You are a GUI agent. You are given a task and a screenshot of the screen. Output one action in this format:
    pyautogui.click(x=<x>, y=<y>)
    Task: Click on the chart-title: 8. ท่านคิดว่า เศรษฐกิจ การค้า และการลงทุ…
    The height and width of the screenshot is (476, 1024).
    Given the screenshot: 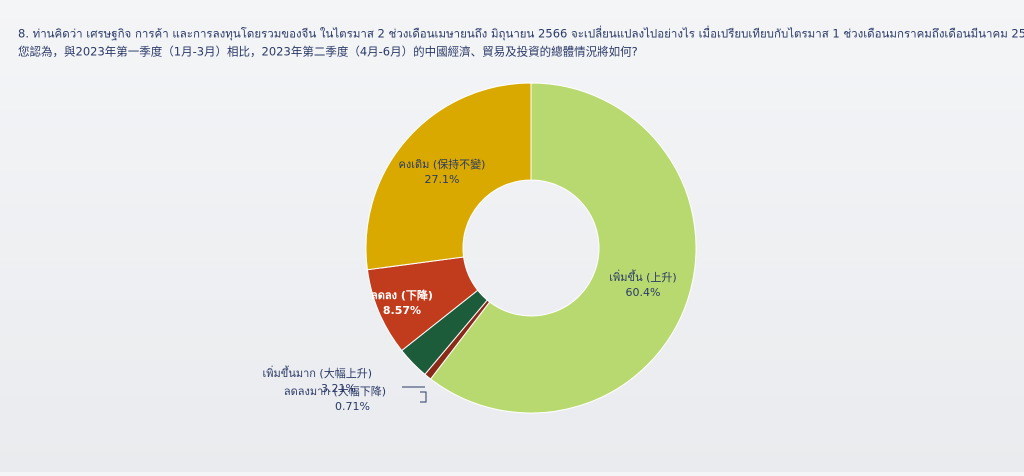 What is the action you would take?
    pyautogui.click(x=521, y=33)
    